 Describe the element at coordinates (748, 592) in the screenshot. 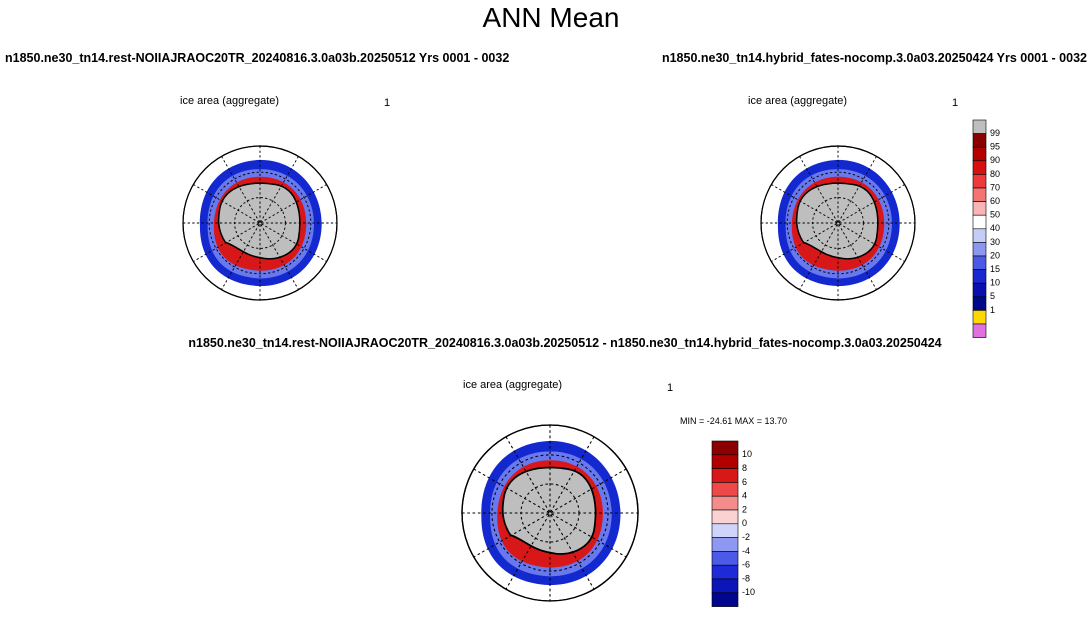

I see `colorbar-label: -10` at that location.